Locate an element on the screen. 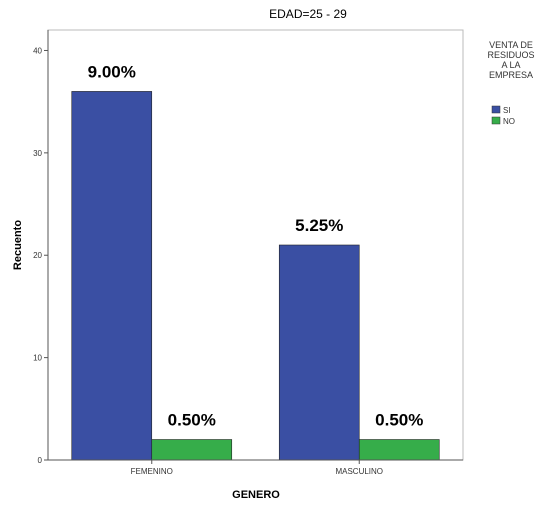 Image resolution: width=553 pixels, height=505 pixels. legend-title-line-4: EMPRESA is located at coordinates (511, 75).